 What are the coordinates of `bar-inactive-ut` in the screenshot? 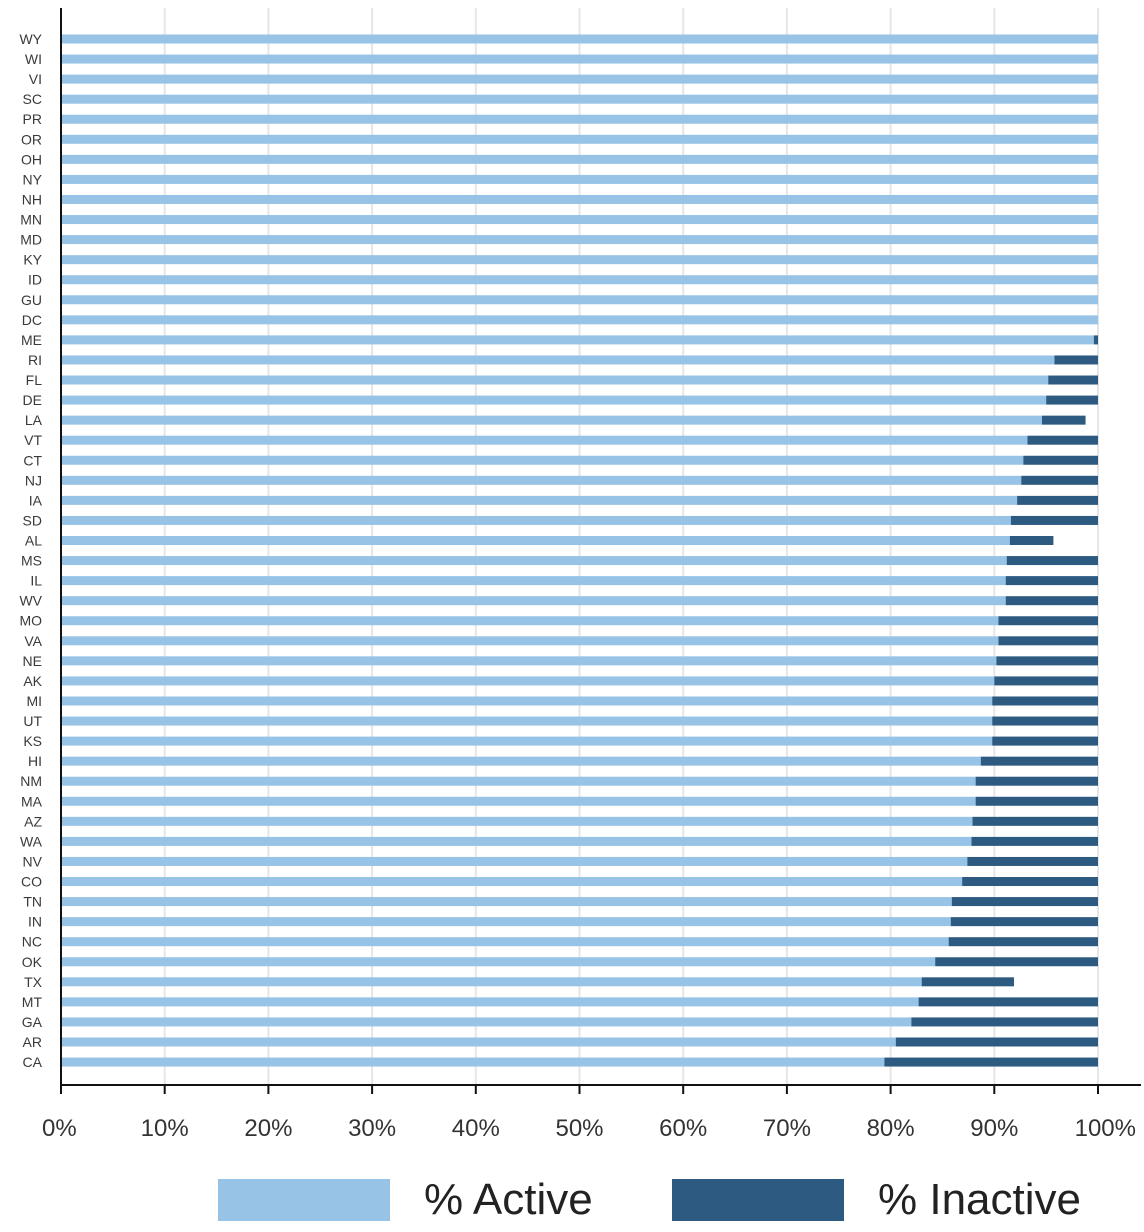 It's located at (1045, 721).